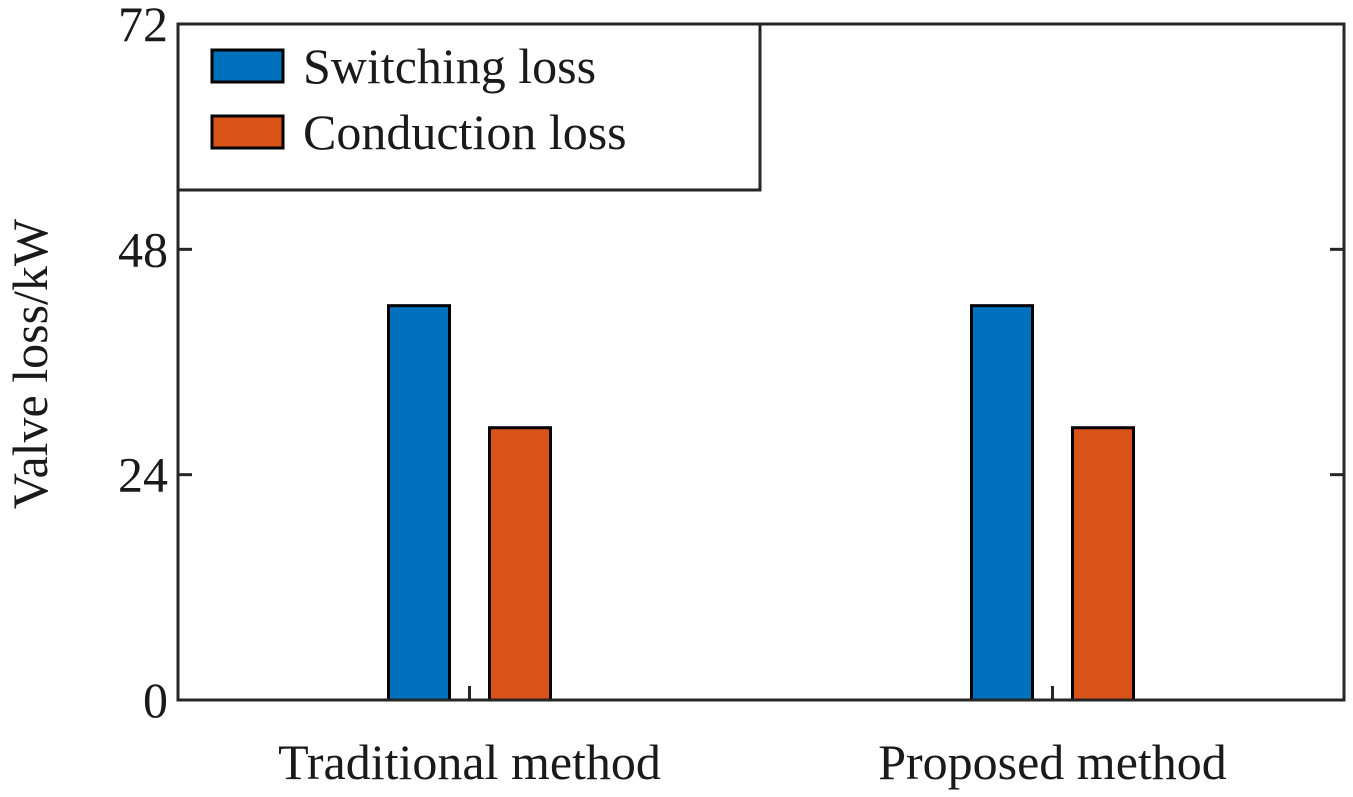  I want to click on y-tick-label: 48, so click(143, 249).